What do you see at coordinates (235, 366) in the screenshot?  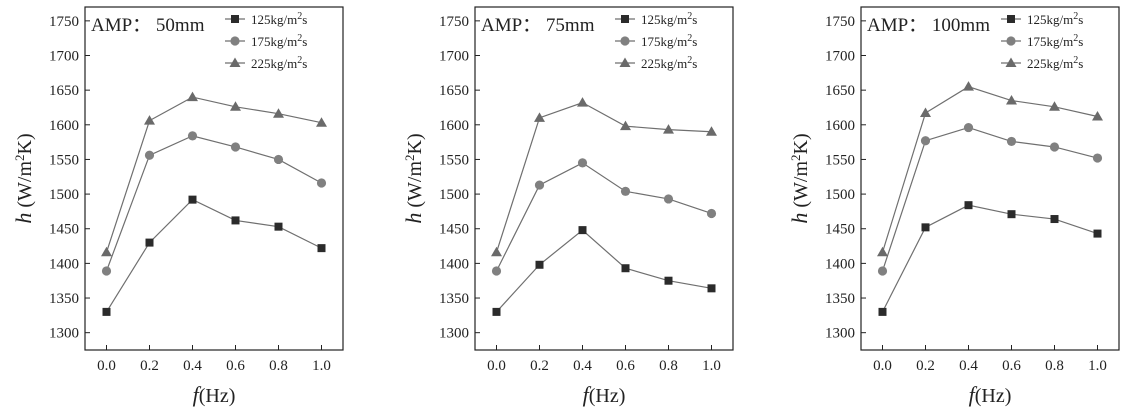 I see `x-tick-label: 0.6` at bounding box center [235, 366].